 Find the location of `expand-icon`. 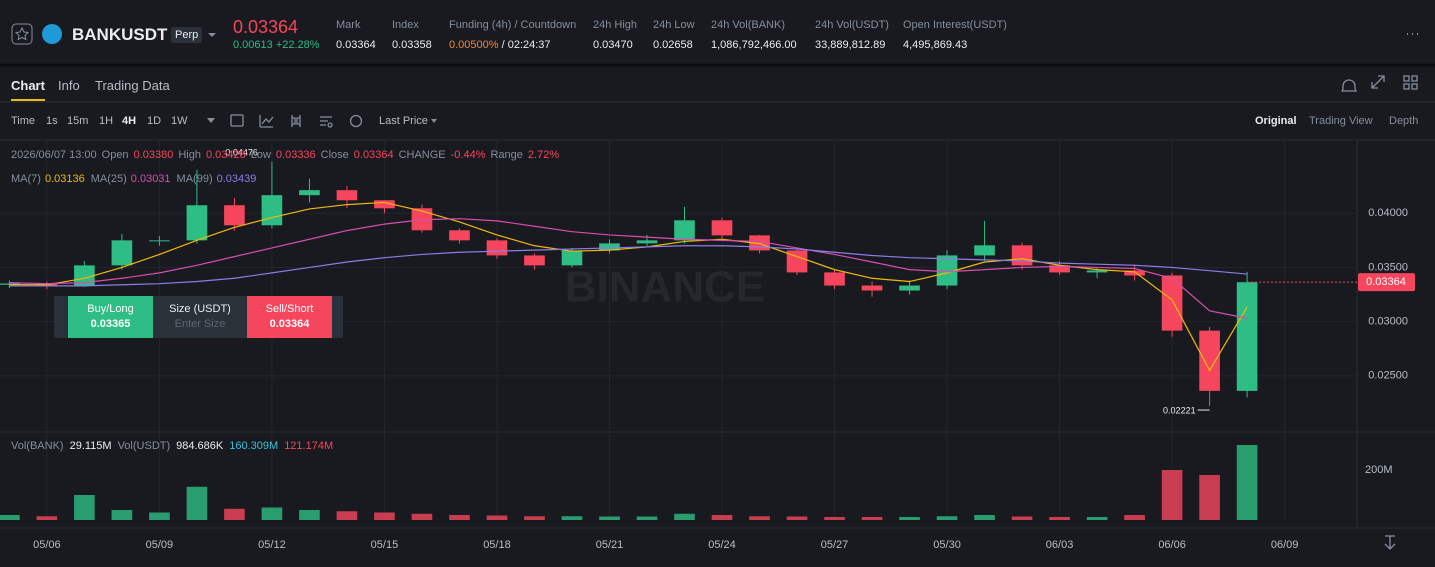

expand-icon is located at coordinates (1378, 82).